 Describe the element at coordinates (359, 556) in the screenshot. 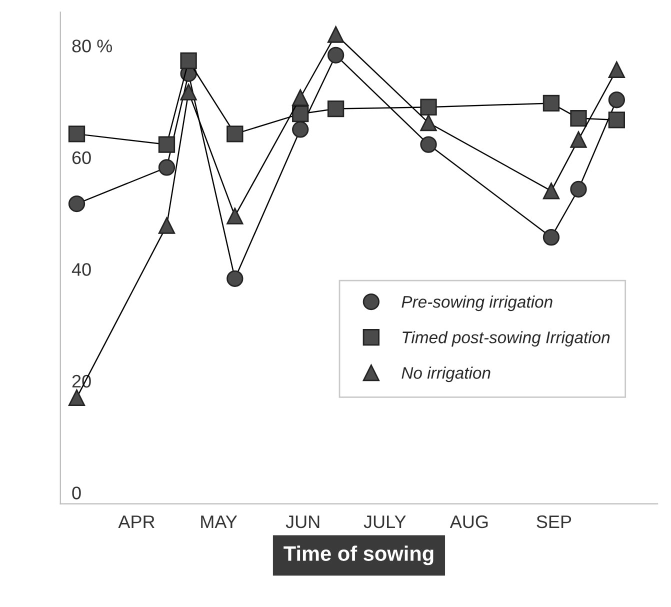

I see `x-axis-title: Time of sowing` at that location.